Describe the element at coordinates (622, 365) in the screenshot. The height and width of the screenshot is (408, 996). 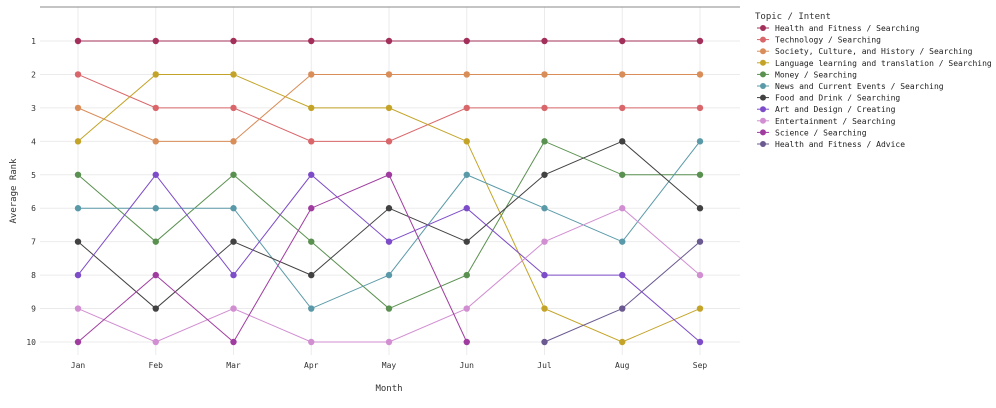
I see `x-tick-label: Aug` at that location.